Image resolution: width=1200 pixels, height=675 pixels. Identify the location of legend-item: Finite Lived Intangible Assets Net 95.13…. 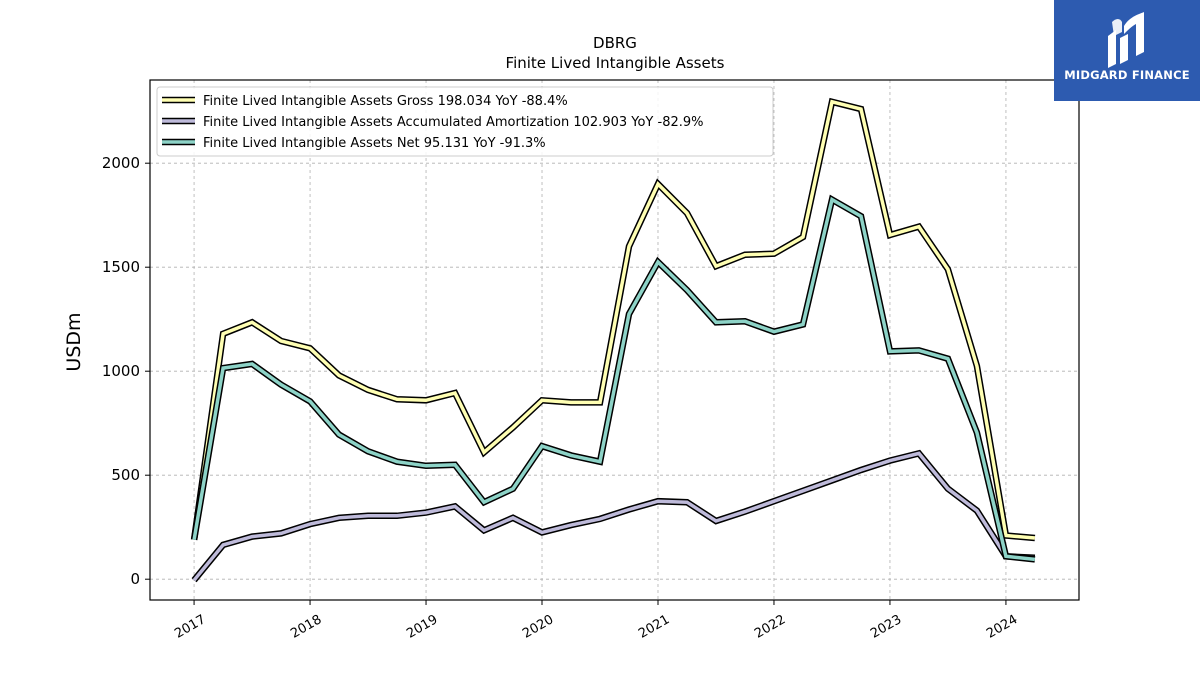
(354, 143).